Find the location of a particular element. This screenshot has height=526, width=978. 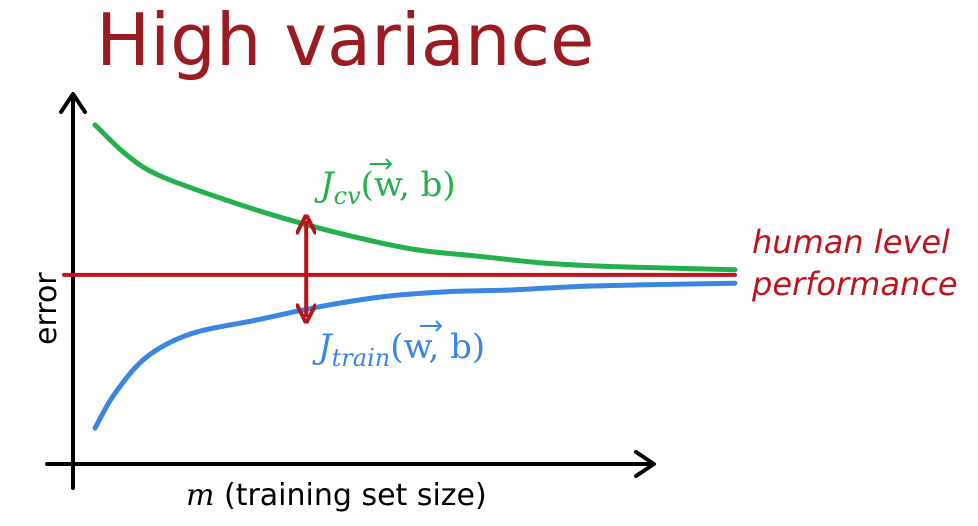

x-axis-label-rest: (training set size) is located at coordinates (350, 495).